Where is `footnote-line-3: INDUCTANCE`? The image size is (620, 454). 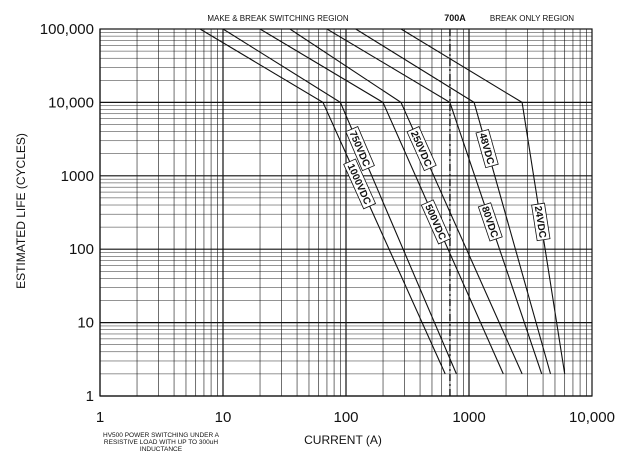 footnote-line-3: INDUCTANCE is located at coordinates (161, 449).